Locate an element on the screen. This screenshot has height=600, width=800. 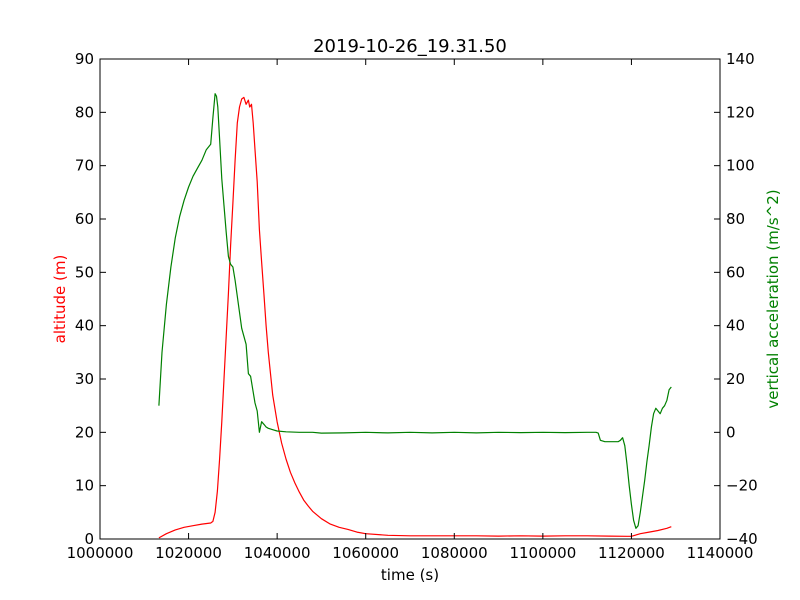
y-left-tick-label: 50 is located at coordinates (84, 272).